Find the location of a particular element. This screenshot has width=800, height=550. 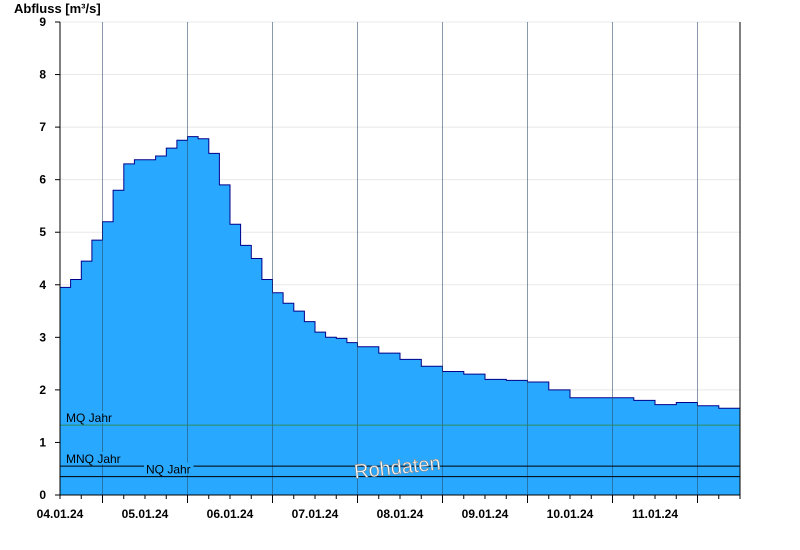

y-tick-label-4: 4 is located at coordinates (42, 285).